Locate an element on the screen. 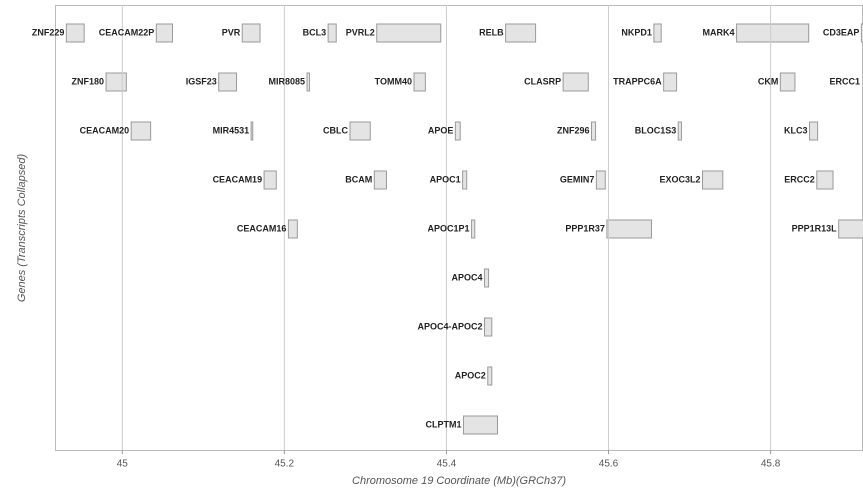 The image size is (863, 492). gene-label: GEMIN7 is located at coordinates (577, 179).